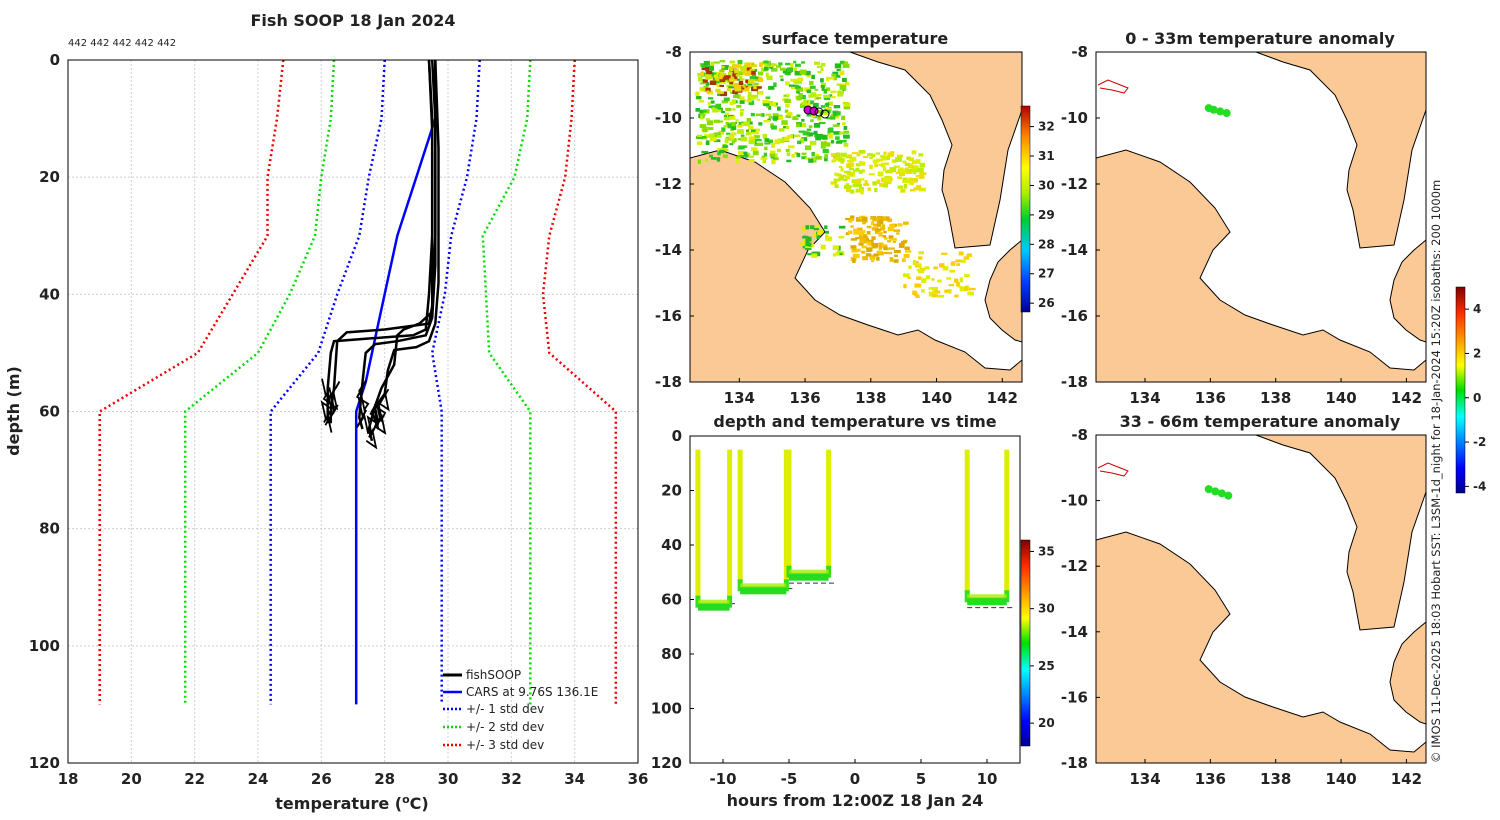 The image size is (1500, 820). I want to click on map-ytick-label: -14, so click(668, 250).